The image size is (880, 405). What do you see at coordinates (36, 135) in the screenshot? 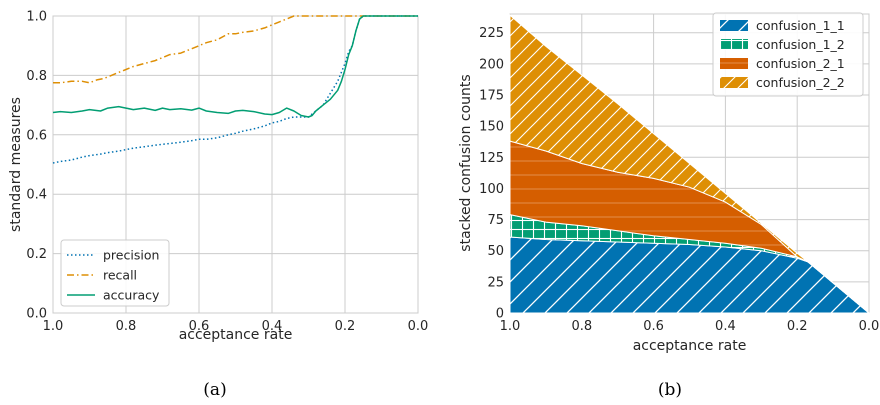
I see `y-tick-label: 0.6` at bounding box center [36, 135].